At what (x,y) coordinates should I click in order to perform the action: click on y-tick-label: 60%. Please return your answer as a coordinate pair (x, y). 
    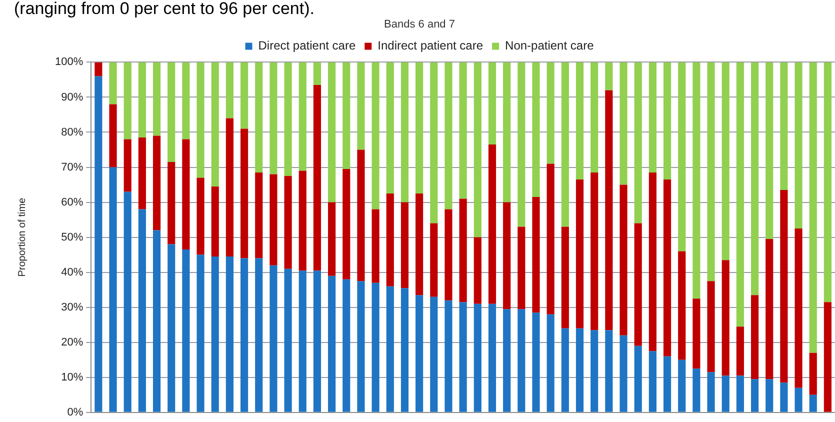
    Looking at the image, I should click on (72, 202).